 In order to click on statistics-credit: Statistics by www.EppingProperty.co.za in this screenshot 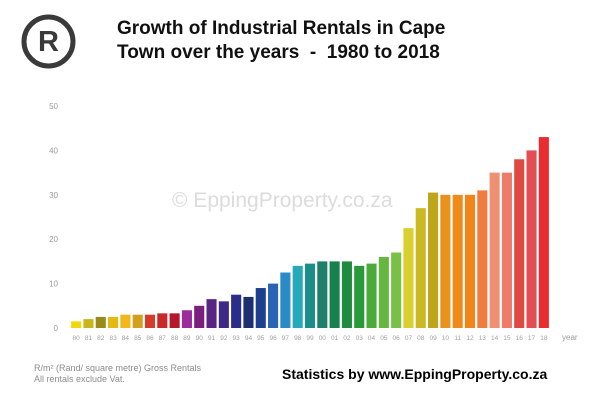, I will do `click(415, 374)`.